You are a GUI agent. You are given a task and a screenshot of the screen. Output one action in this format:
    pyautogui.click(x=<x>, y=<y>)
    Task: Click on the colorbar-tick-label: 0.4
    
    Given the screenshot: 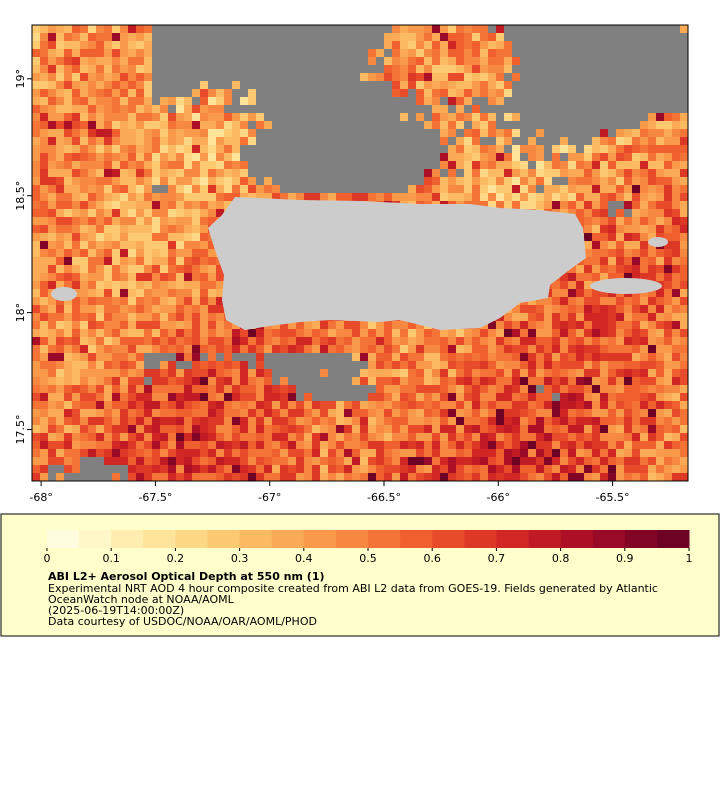 What is the action you would take?
    pyautogui.click(x=304, y=558)
    